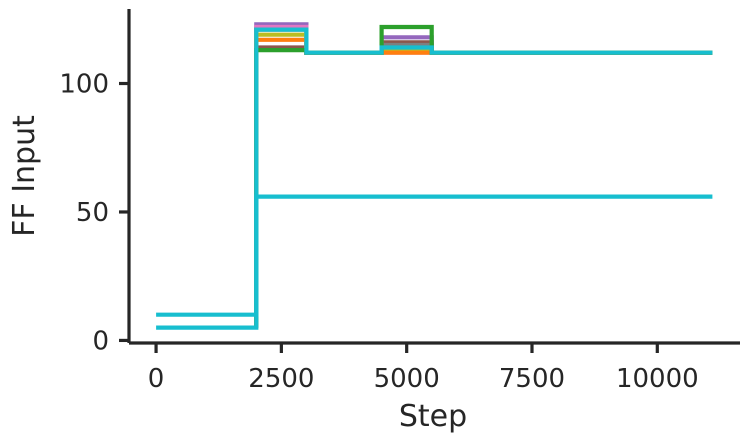 The height and width of the screenshot is (447, 748). Describe the element at coordinates (92, 213) in the screenshot. I see `y-tick-label: 50` at that location.